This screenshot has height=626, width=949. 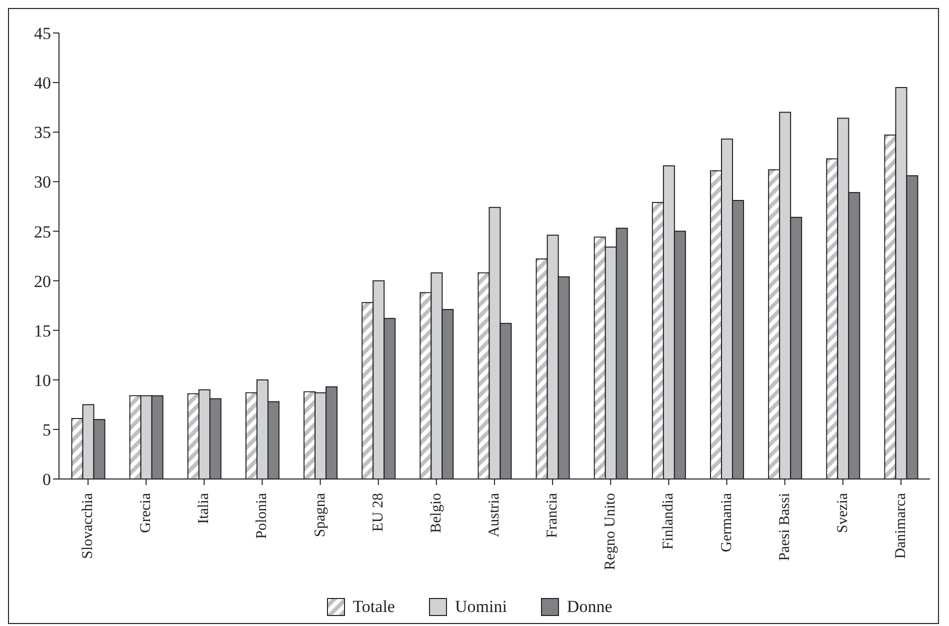 I want to click on y-tick-label: 45, so click(x=42, y=34).